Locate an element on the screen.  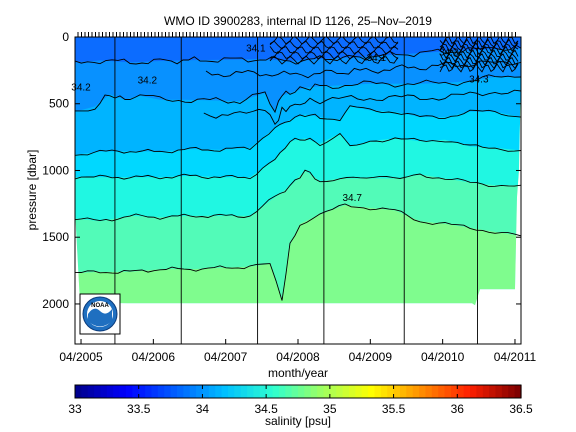
x-axis-label: month/year is located at coordinates (298, 373).